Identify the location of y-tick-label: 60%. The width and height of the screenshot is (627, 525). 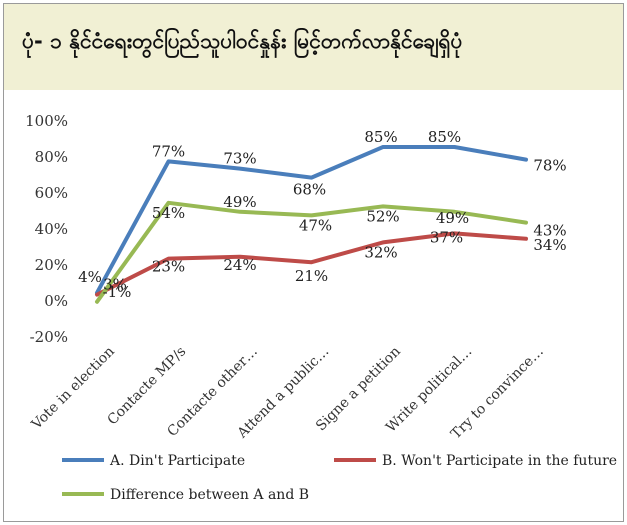
(51, 193).